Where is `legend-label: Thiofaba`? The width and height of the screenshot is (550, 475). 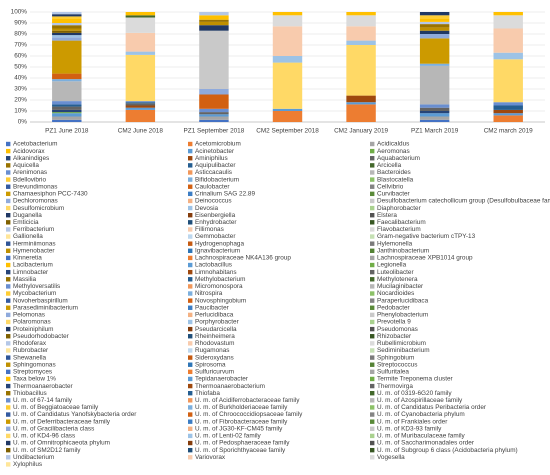 legend-label: Thiofaba is located at coordinates (207, 393).